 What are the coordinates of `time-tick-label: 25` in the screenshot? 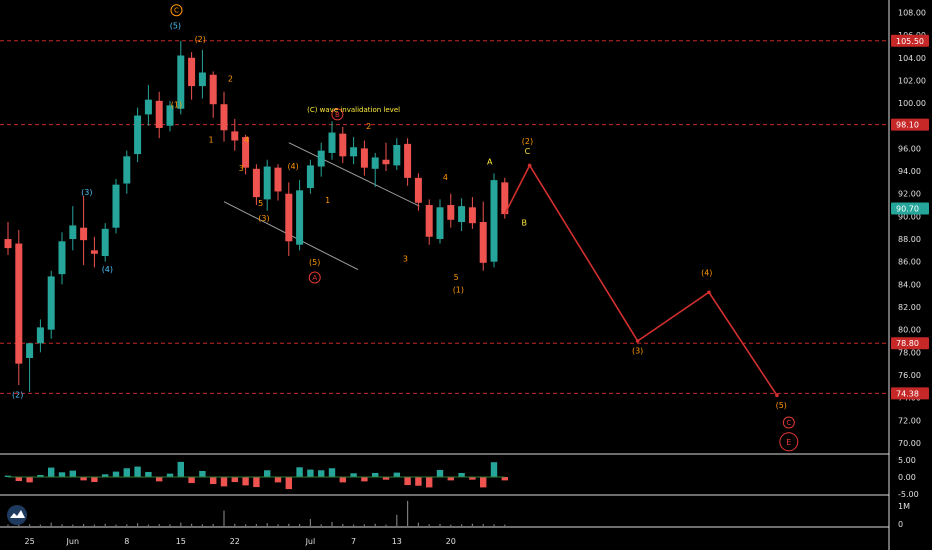 It's located at (30, 541).